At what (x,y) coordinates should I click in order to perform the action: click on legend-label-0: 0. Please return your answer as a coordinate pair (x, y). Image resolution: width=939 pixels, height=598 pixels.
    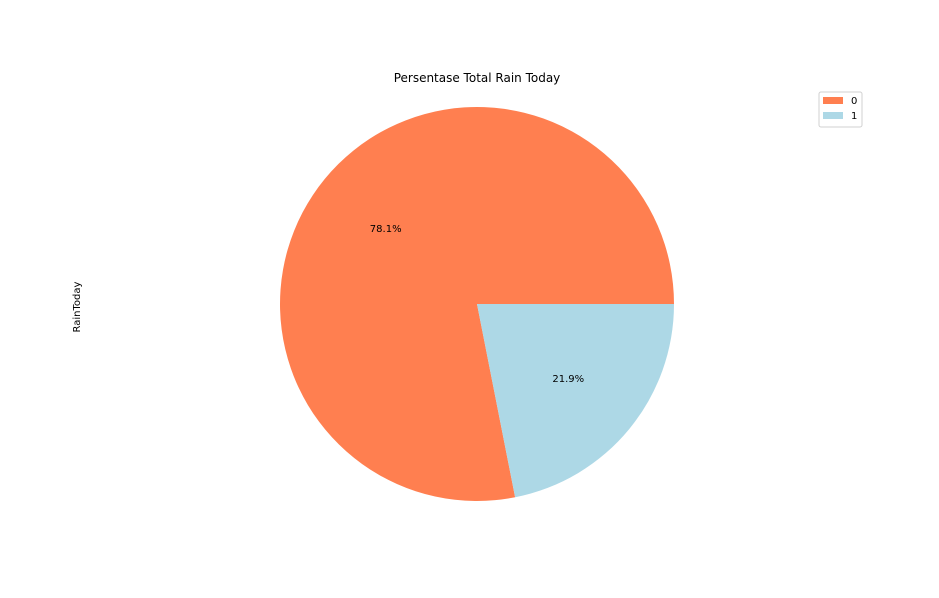
    Looking at the image, I should click on (854, 101).